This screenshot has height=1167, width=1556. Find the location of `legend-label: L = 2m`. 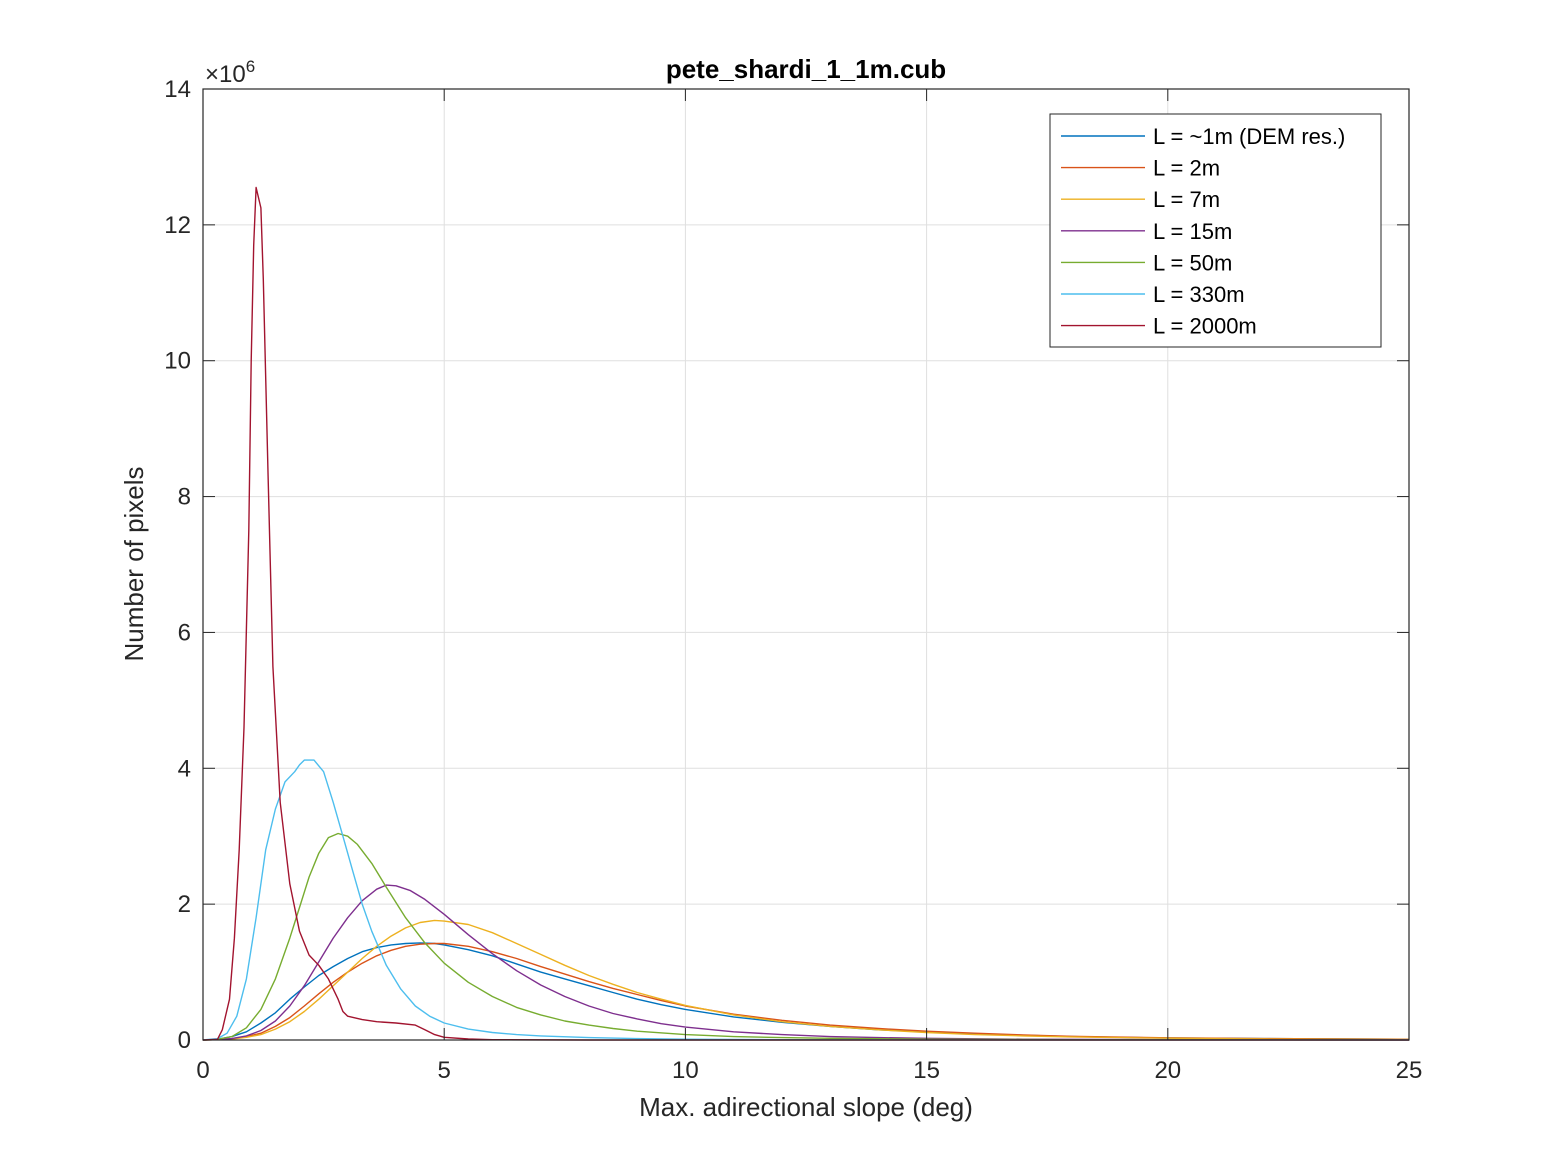

legend-label: L = 2m is located at coordinates (1186, 168).